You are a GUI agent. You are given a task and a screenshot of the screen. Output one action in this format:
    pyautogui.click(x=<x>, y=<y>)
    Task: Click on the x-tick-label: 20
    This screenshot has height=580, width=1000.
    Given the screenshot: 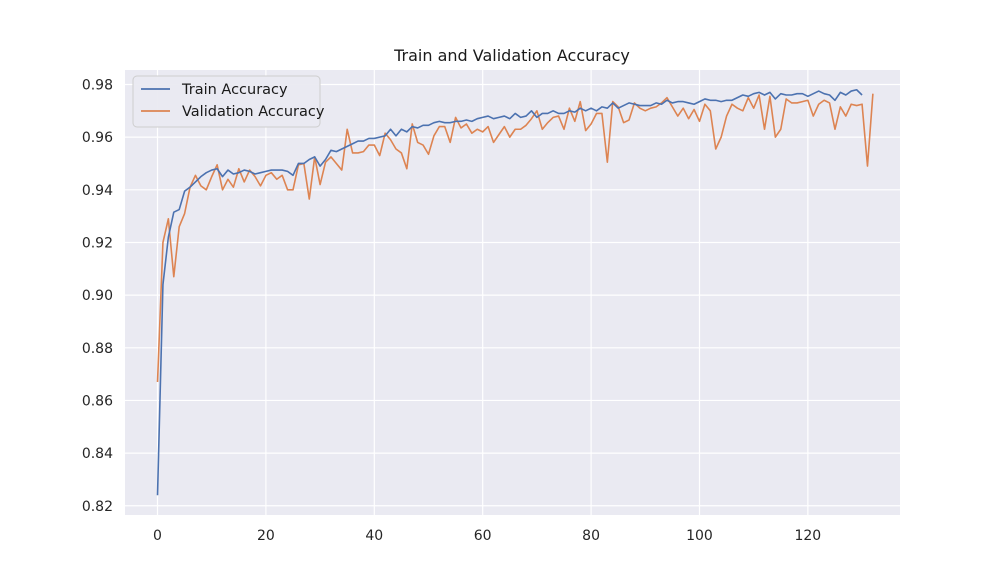 What is the action you would take?
    pyautogui.click(x=266, y=536)
    